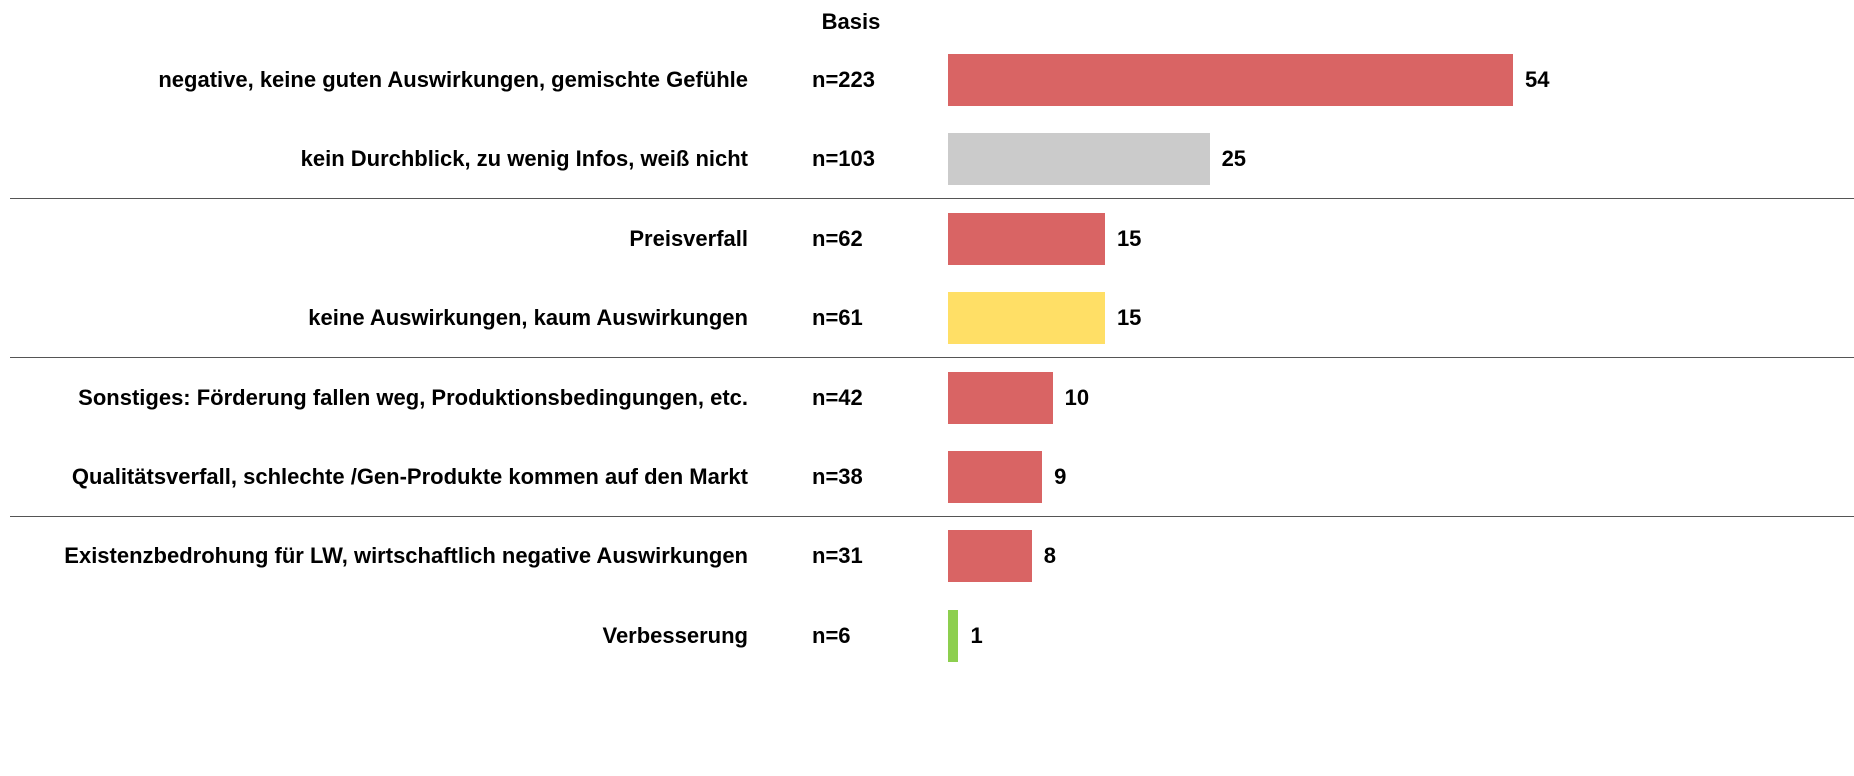  Describe the element at coordinates (976, 635) in the screenshot. I see `value-label: 1` at that location.